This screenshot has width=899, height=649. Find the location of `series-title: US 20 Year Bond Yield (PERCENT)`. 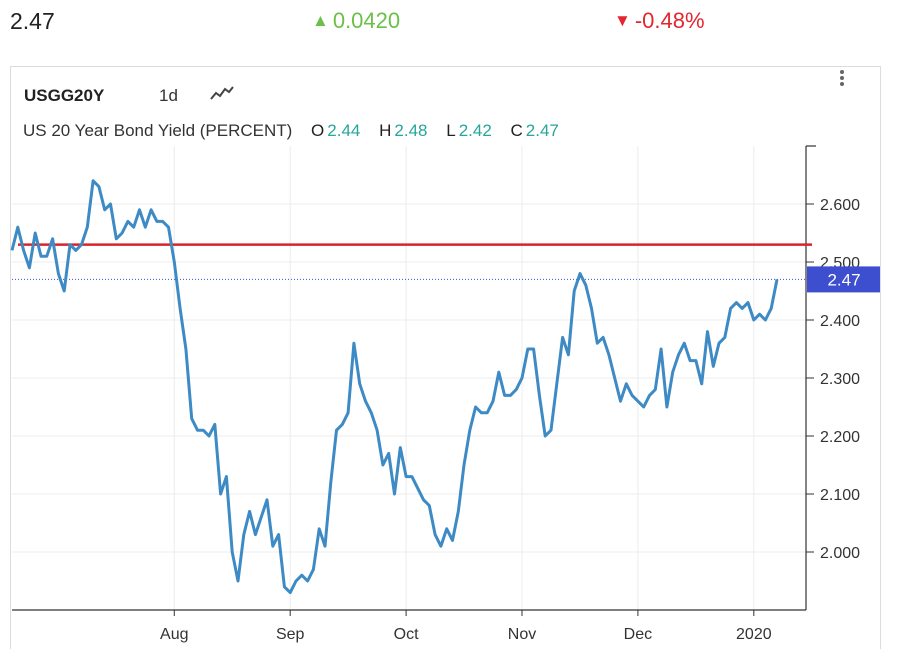

series-title: US 20 Year Bond Yield (PERCENT) is located at coordinates (158, 130).